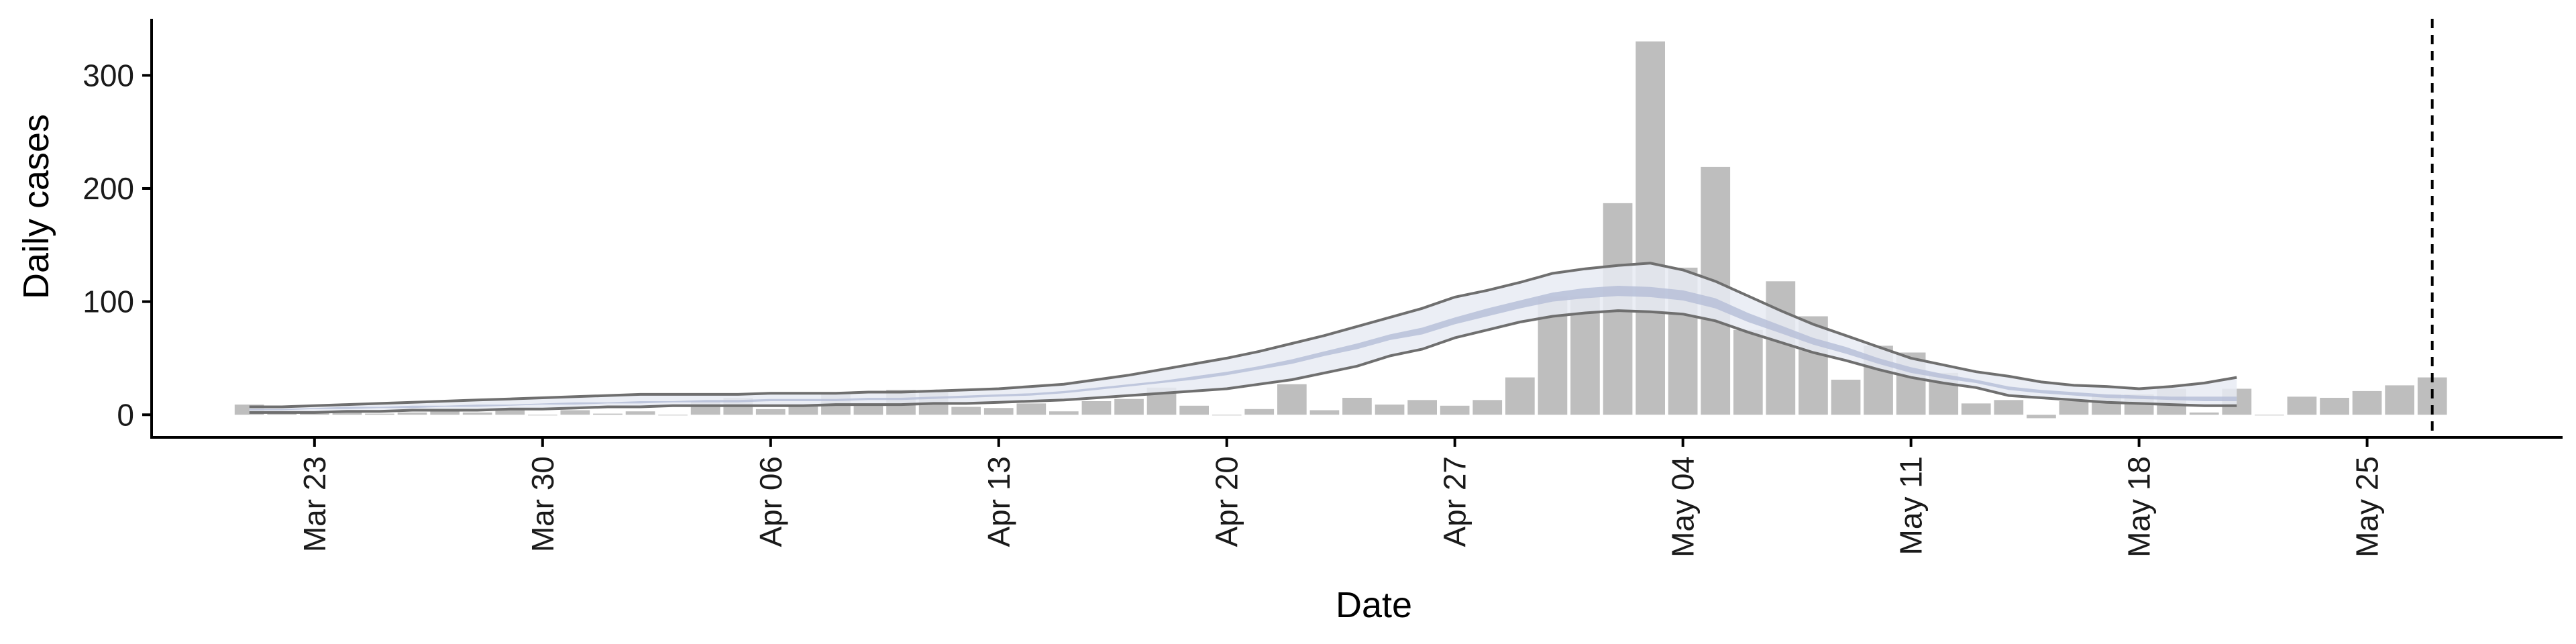 The image size is (2576, 644). What do you see at coordinates (770, 501) in the screenshot?
I see `x-tick-label: Apr 06` at bounding box center [770, 501].